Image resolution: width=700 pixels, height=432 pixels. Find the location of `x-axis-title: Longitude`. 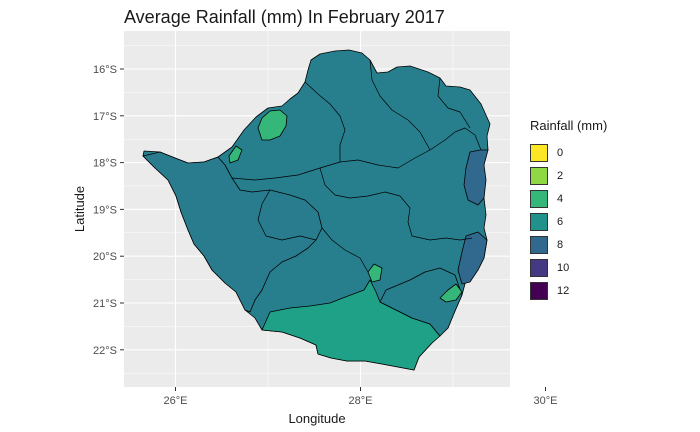

x-axis-title: Longitude is located at coordinates (316, 418).